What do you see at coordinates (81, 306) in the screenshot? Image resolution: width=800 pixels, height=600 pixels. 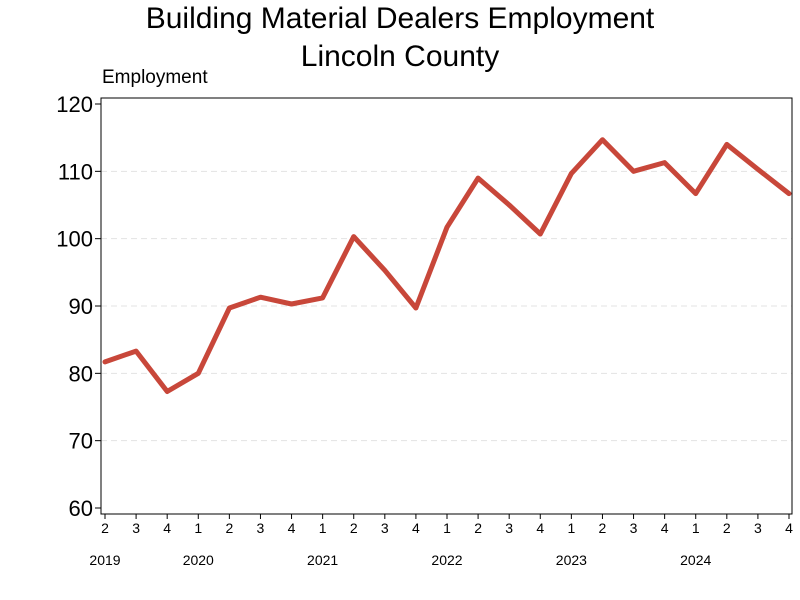 I see `y-tick-label: 90` at bounding box center [81, 306].